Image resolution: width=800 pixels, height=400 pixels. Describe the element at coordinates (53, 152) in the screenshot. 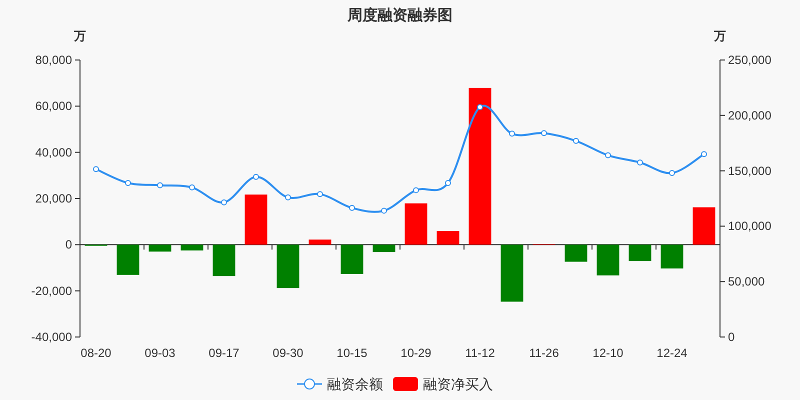

I see `y-tick-label: 40,000` at that location.